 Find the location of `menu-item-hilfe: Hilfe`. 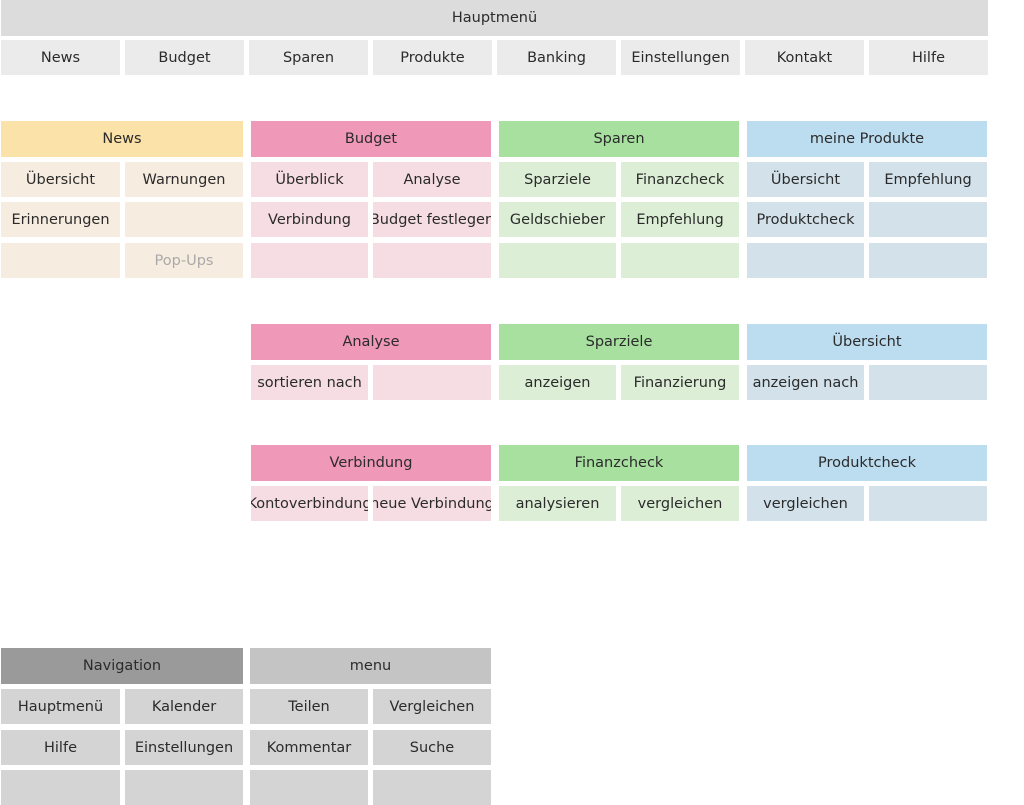

menu-item-hilfe: Hilfe is located at coordinates (928, 57).